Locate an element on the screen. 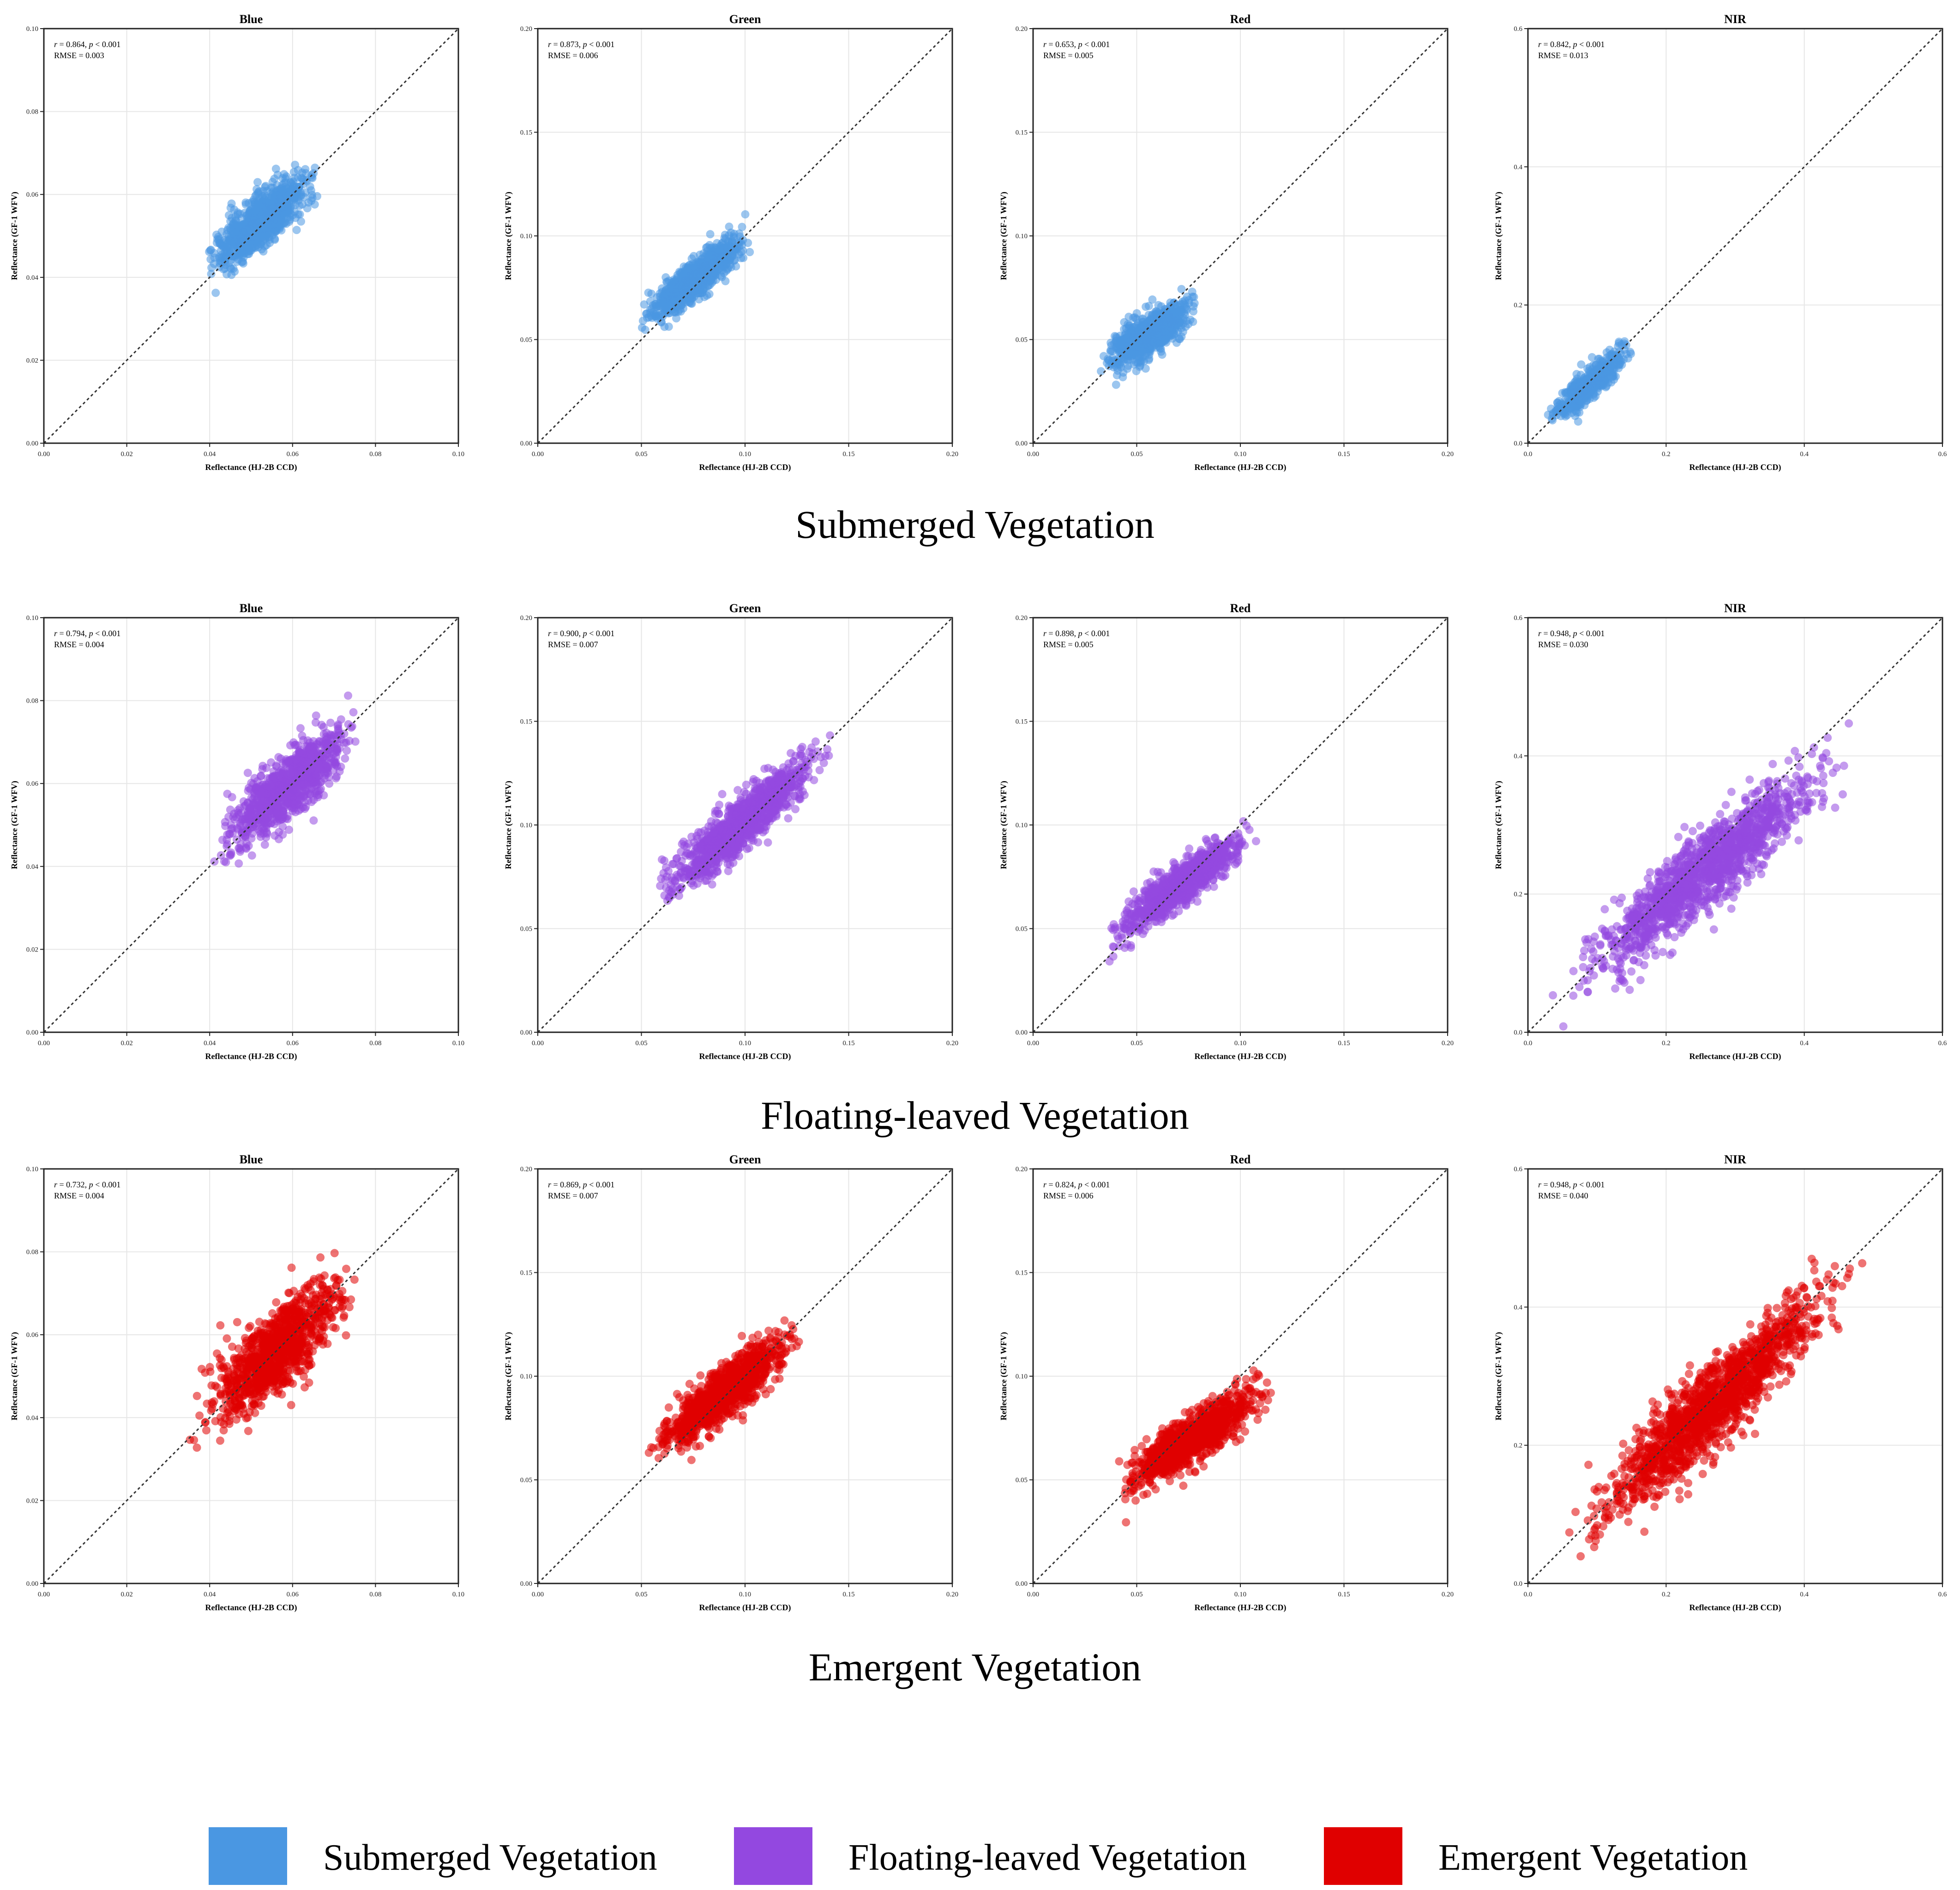 Image resolution: width=1960 pixels, height=1890 pixels. x-tick-label: 0.2 is located at coordinates (1666, 454).